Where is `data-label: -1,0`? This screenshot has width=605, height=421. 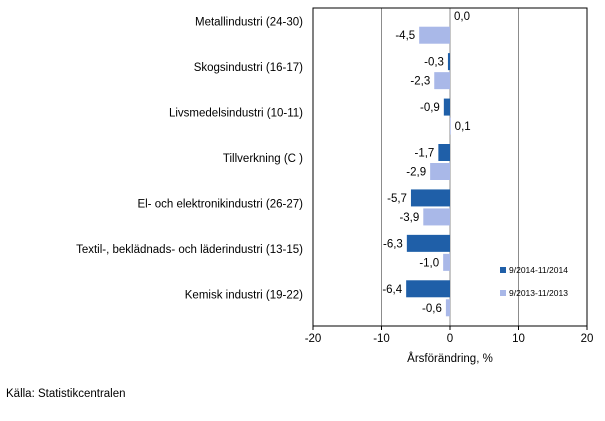
data-label: -1,0 is located at coordinates (429, 263).